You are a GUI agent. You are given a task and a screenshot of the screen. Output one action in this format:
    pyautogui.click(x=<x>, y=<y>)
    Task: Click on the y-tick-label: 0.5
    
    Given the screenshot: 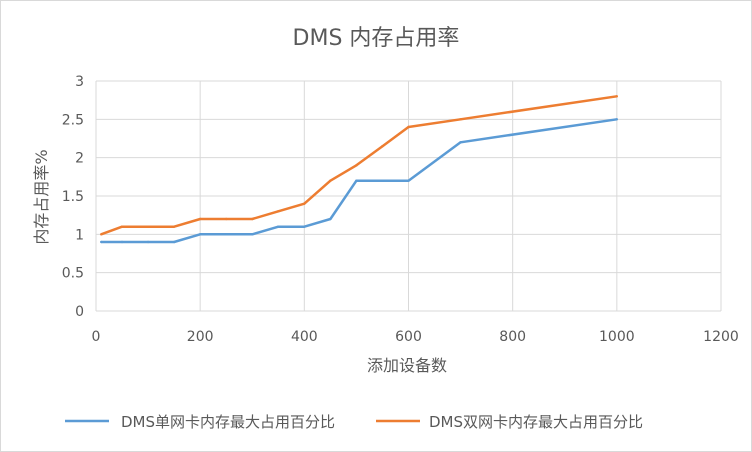 What is the action you would take?
    pyautogui.click(x=73, y=274)
    